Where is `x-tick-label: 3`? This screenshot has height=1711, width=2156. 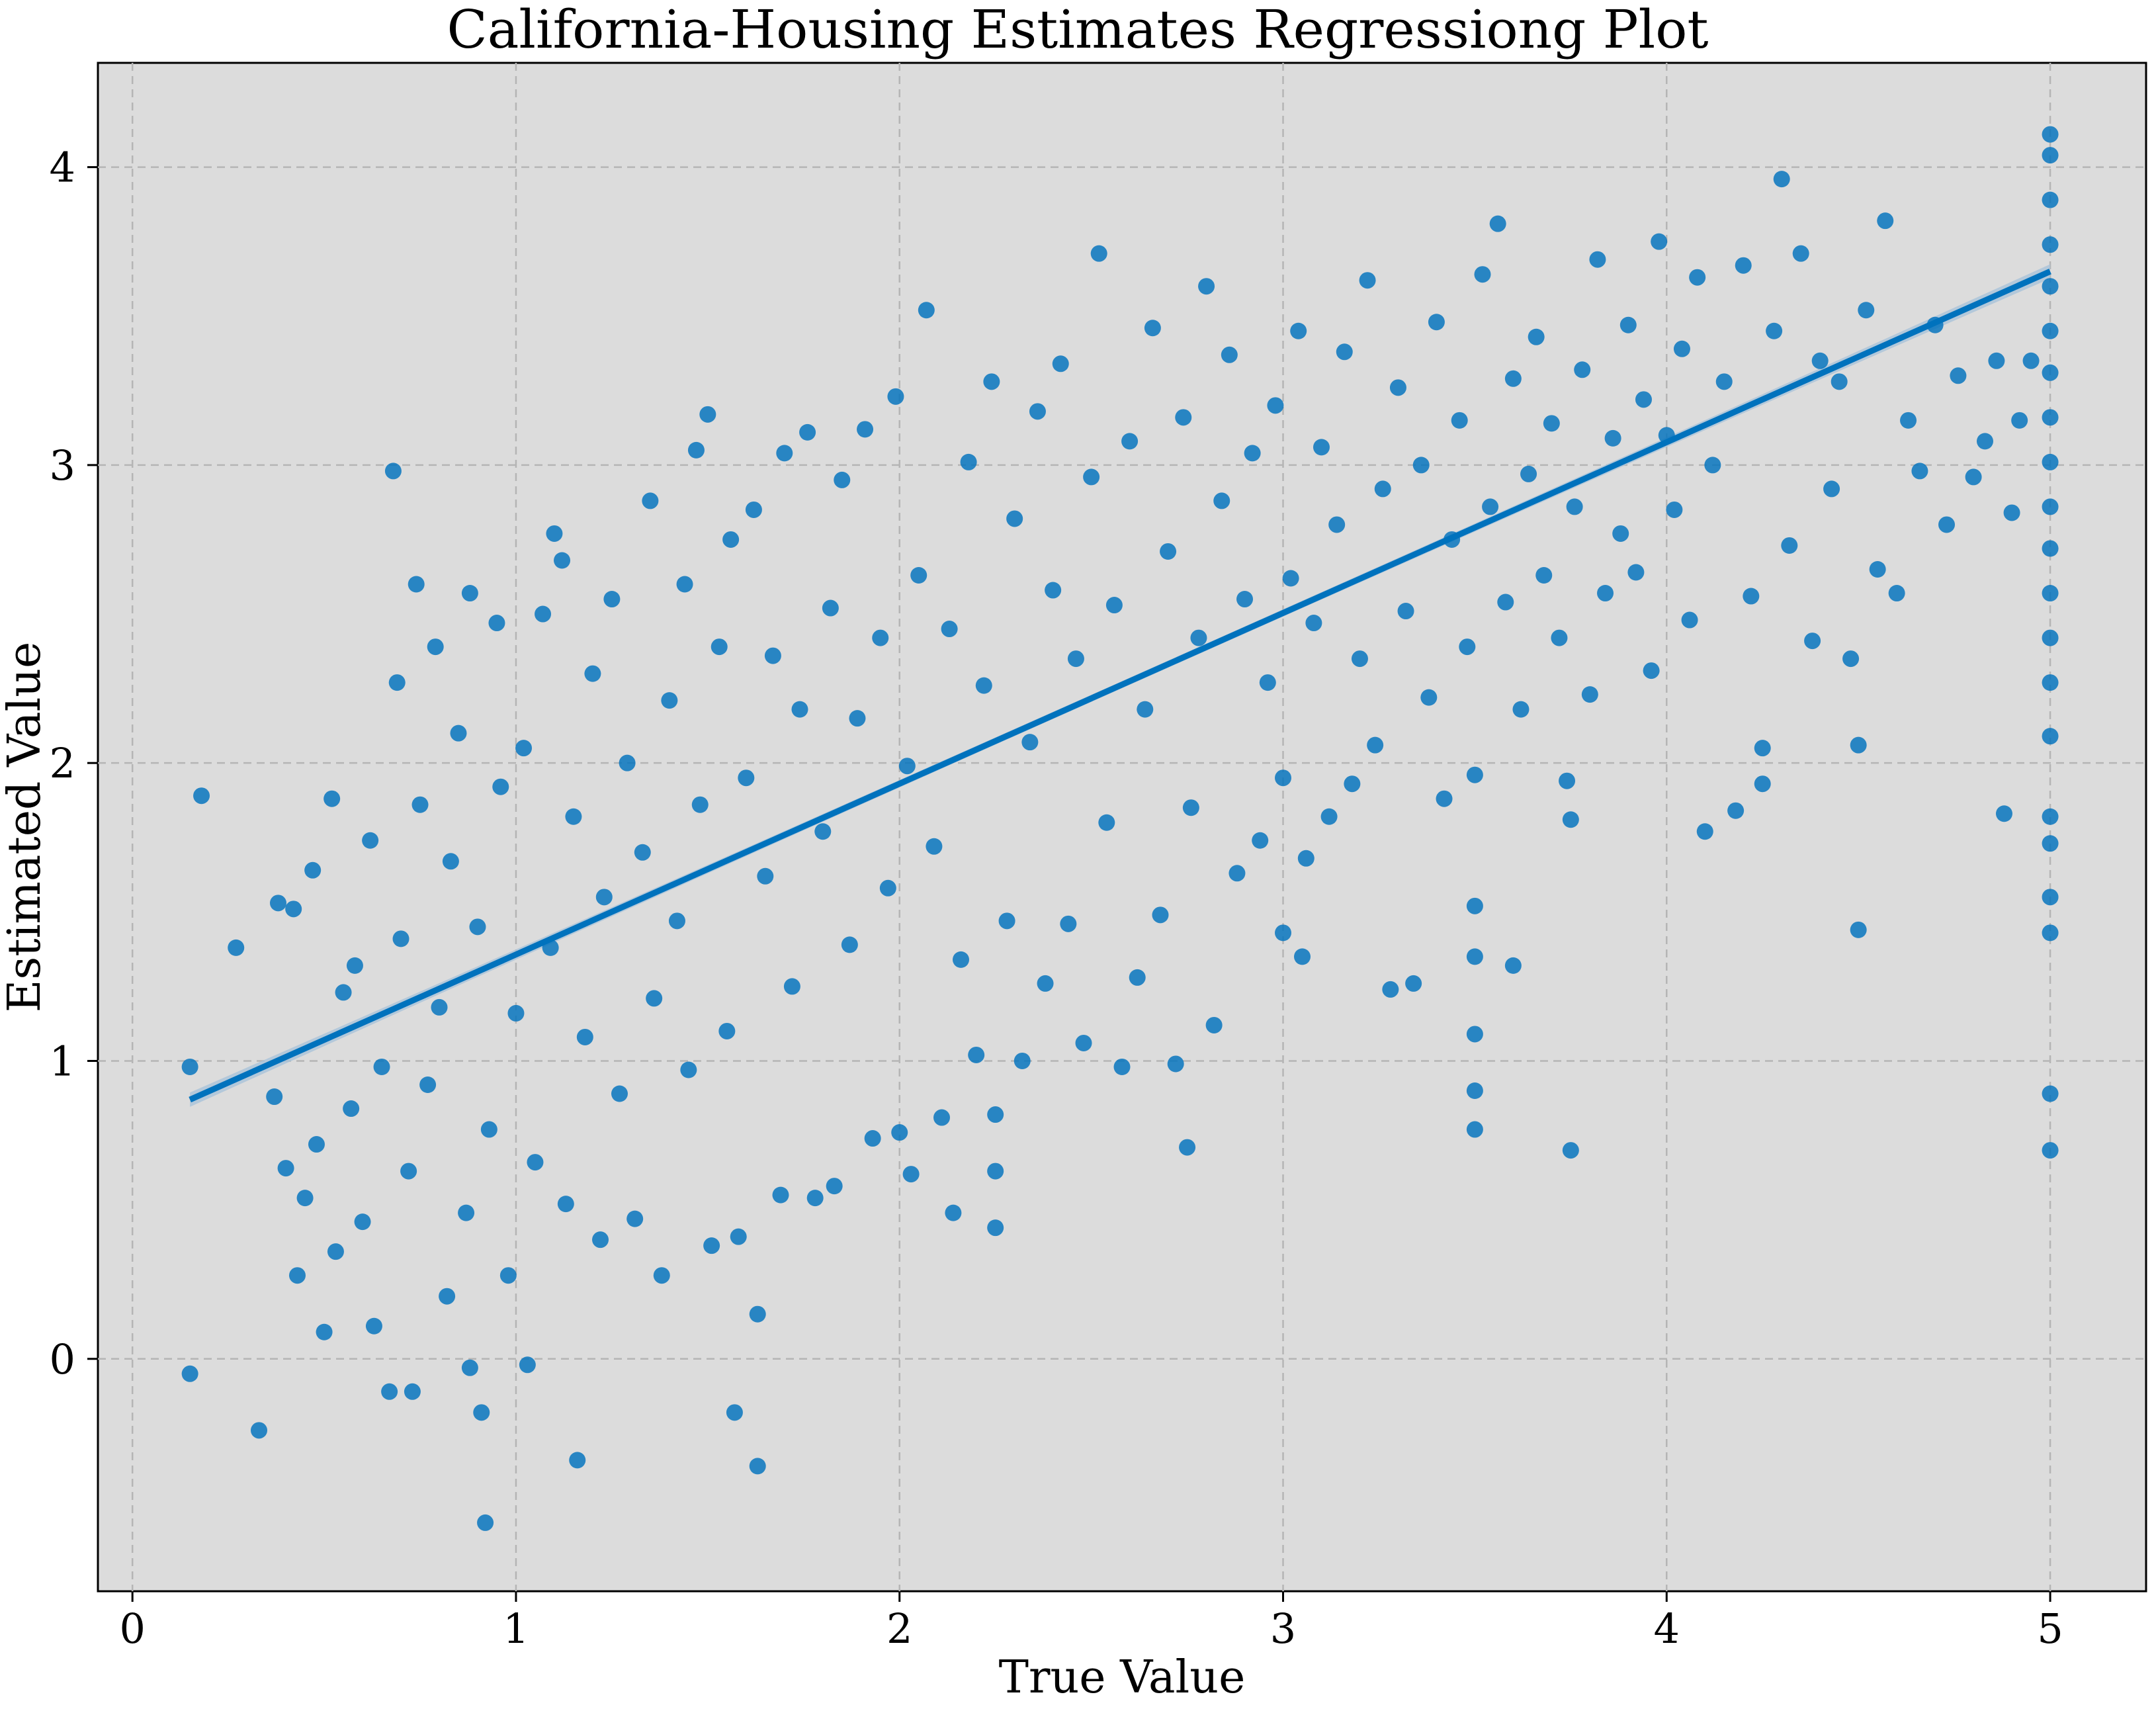
x-tick-label: 3 is located at coordinates (1283, 1628).